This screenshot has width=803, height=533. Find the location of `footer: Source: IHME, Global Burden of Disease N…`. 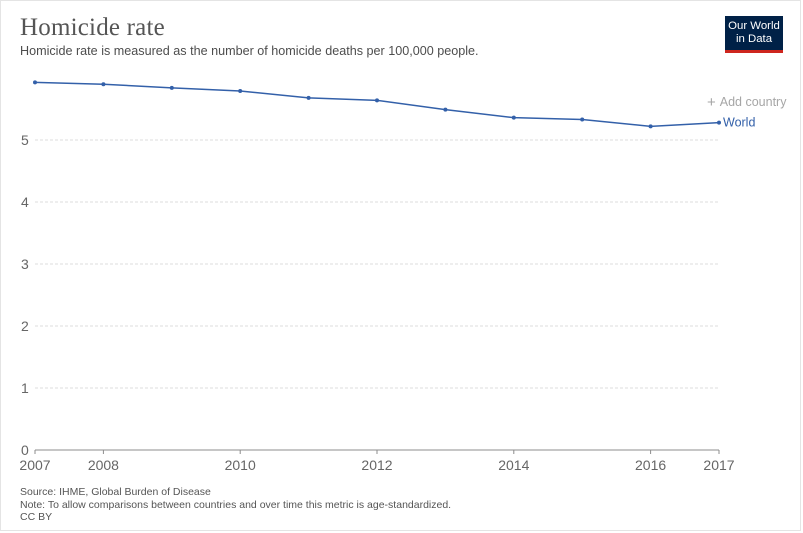

footer: Source: IHME, Global Burden of Disease N… is located at coordinates (235, 505).